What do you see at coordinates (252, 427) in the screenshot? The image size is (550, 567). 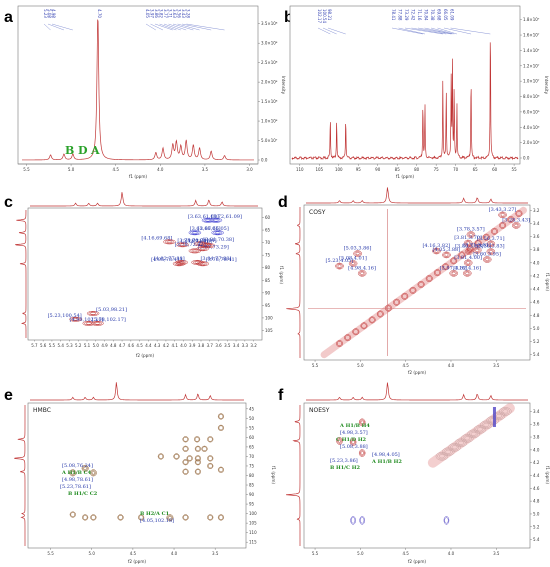 I see `y-tick-label: 55` at bounding box center [252, 427].